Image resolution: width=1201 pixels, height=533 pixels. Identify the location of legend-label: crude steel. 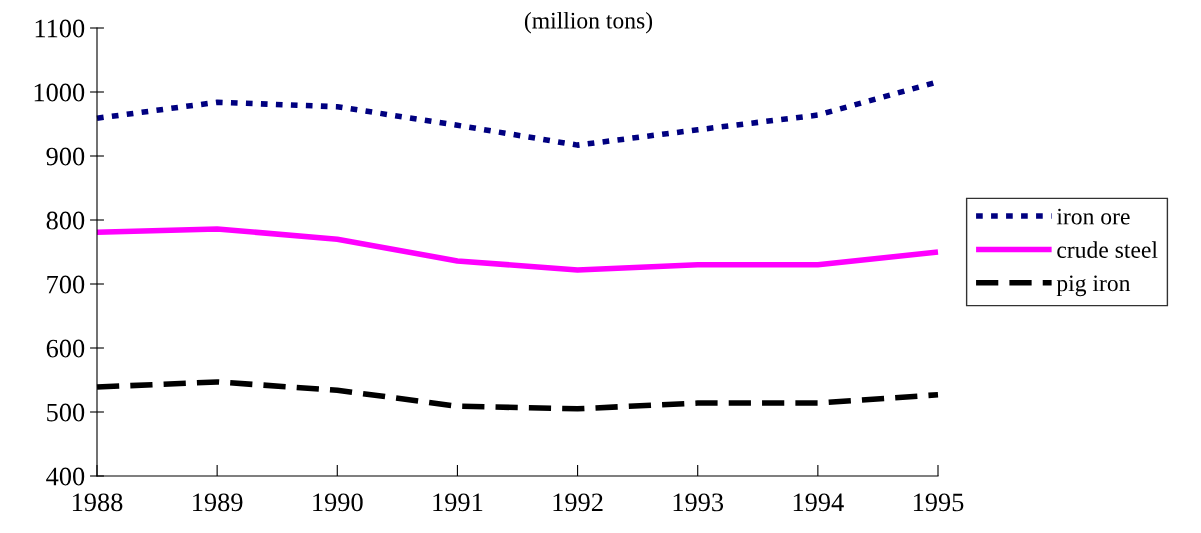
(1107, 249).